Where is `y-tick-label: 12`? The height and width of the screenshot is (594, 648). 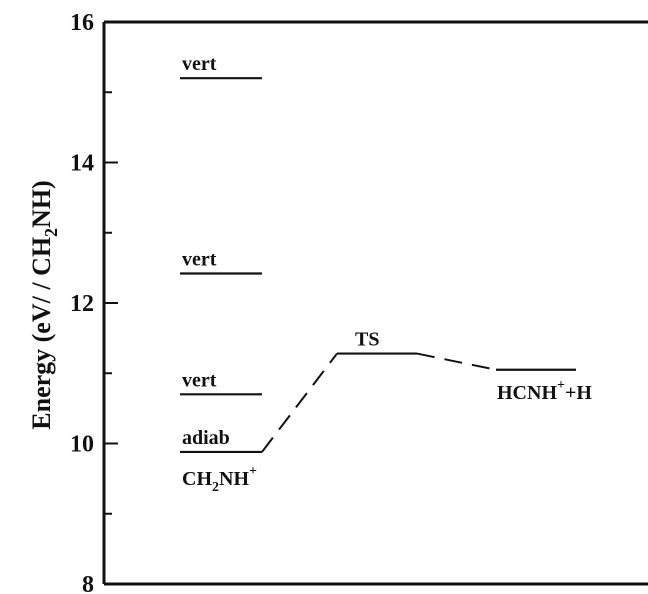
y-tick-label: 12 is located at coordinates (82, 304).